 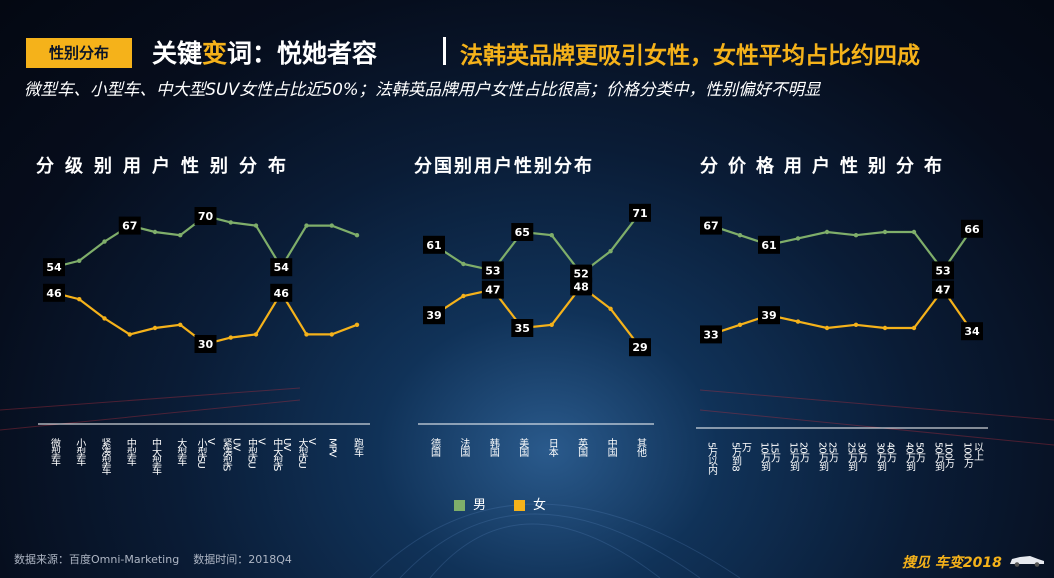 I want to click on data-label-text: 71, so click(x=639, y=213).